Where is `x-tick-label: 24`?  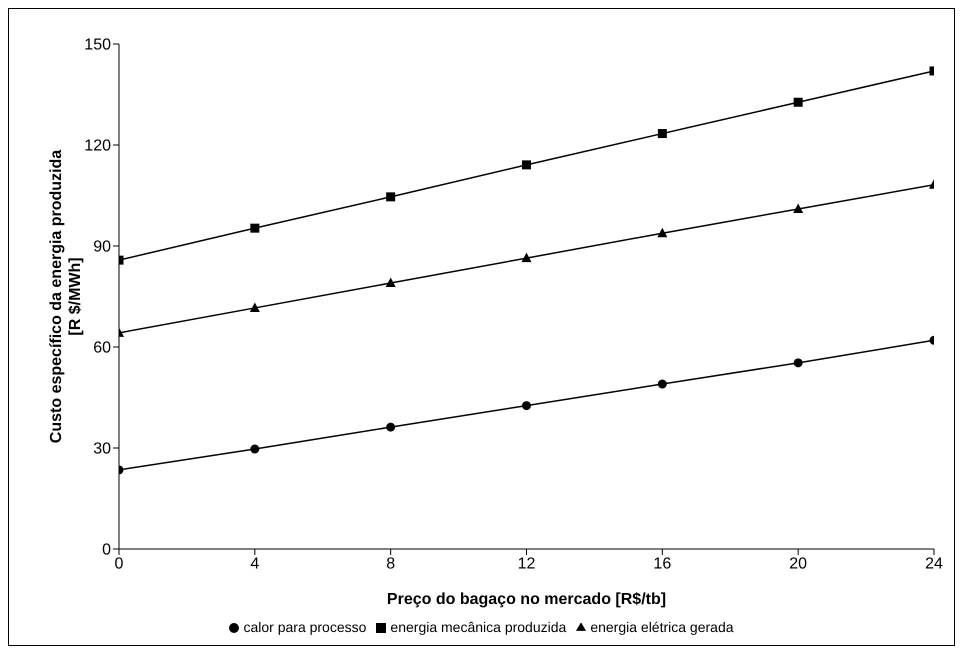 x-tick-label: 24 is located at coordinates (934, 563).